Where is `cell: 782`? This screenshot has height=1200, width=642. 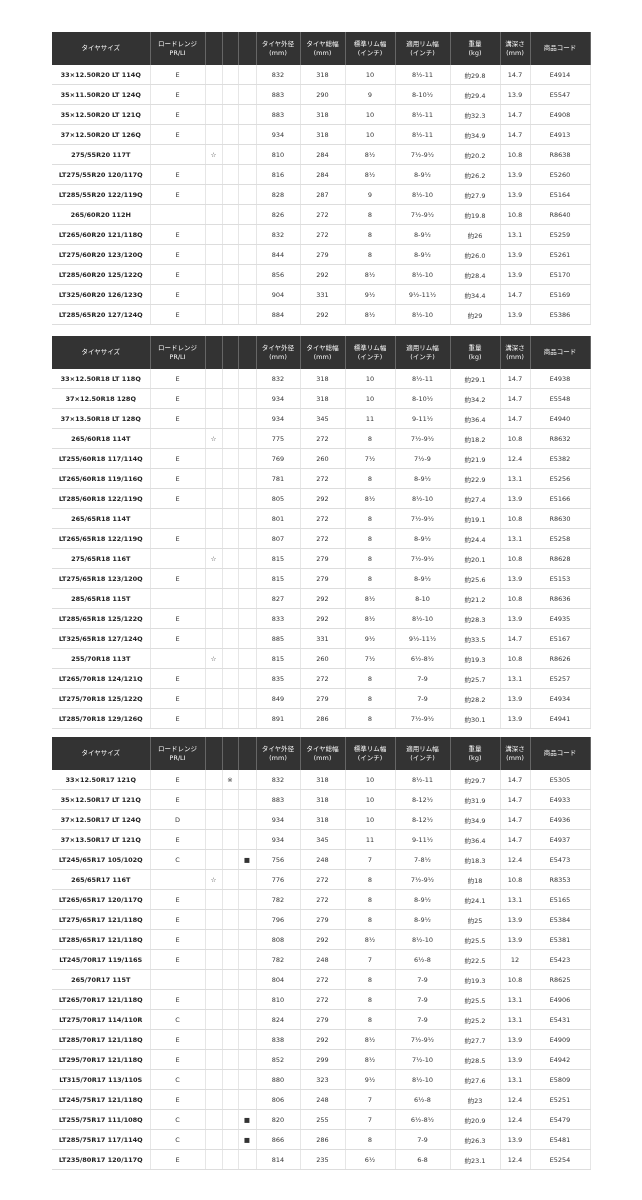
cell: 782 is located at coordinates (278, 899).